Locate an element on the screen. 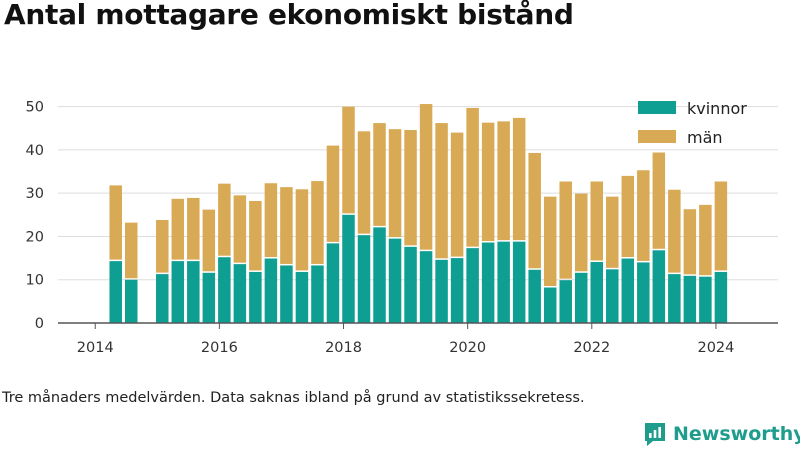  x-tick-label: 2022 is located at coordinates (591, 348).